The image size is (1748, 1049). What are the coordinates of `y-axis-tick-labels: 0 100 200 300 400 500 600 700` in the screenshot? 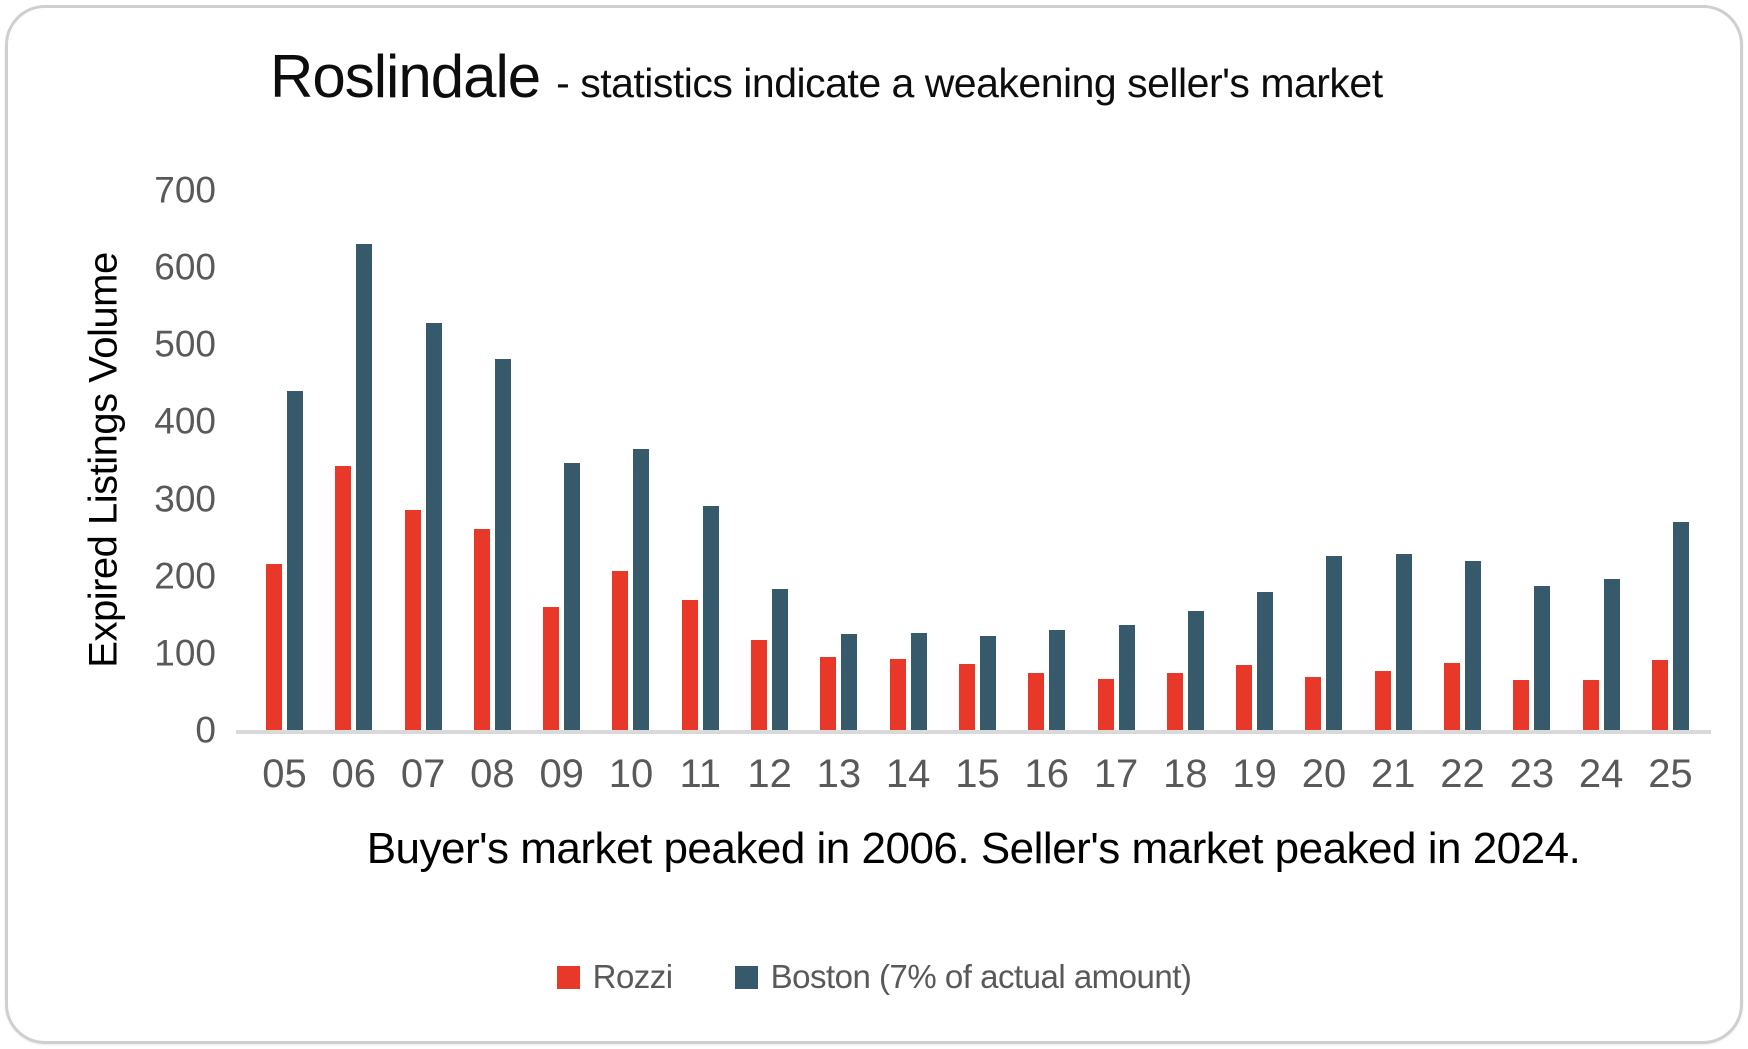 It's located at (172, 460).